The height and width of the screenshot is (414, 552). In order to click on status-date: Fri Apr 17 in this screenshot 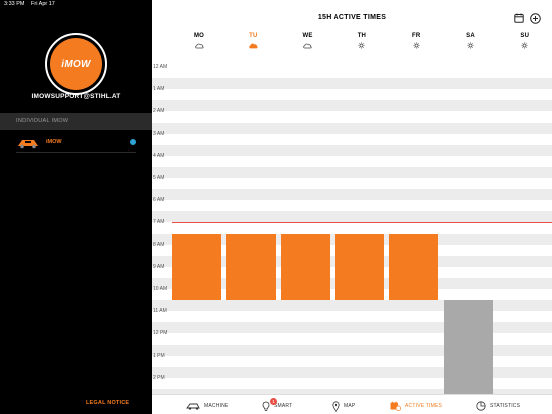, I will do `click(43, 4)`.